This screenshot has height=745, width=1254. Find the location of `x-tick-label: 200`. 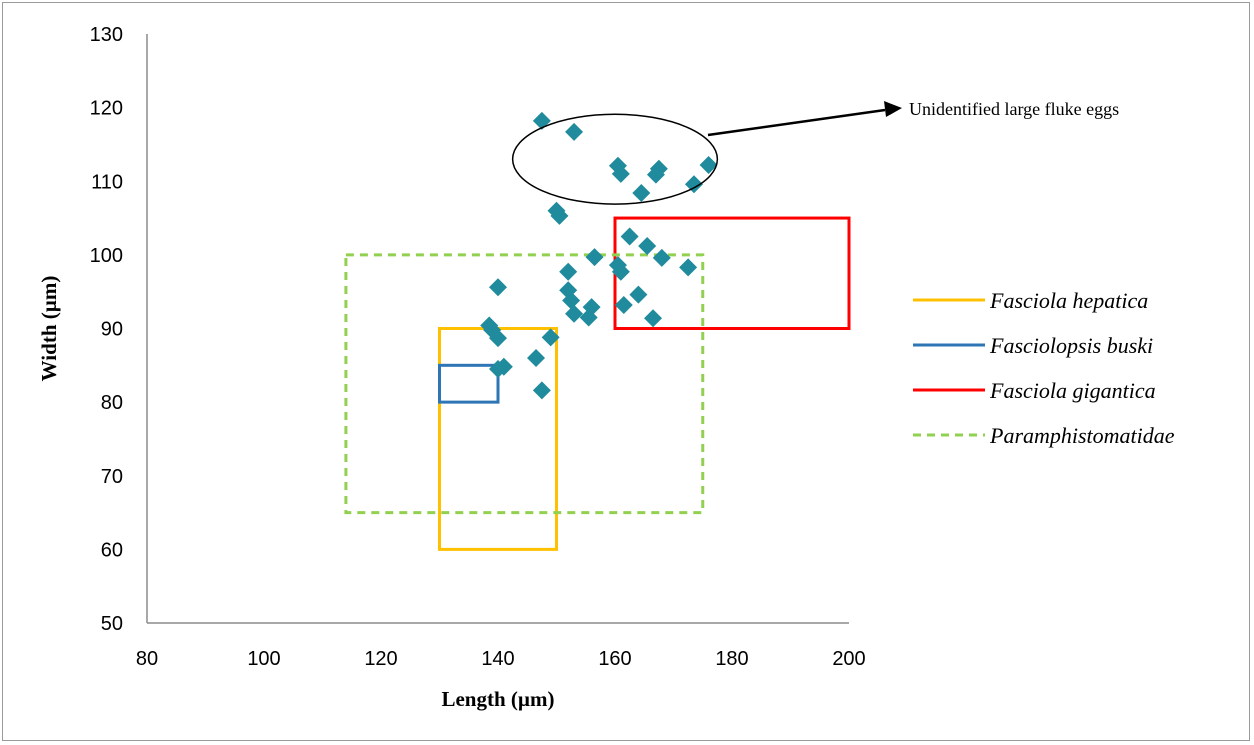

x-tick-label: 200 is located at coordinates (848, 659).